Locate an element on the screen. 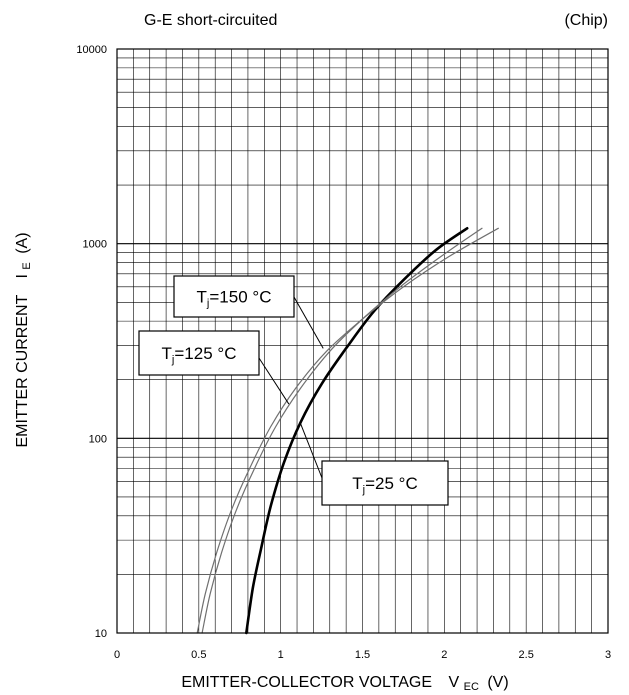 The width and height of the screenshot is (629, 695). x-tick-label: 2.5 is located at coordinates (526, 655).